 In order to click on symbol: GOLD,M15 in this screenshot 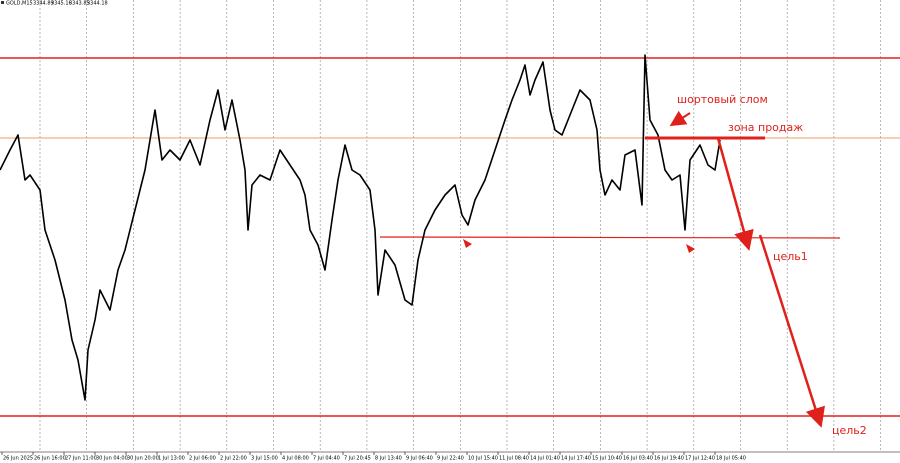, I will do `click(19, 4)`.